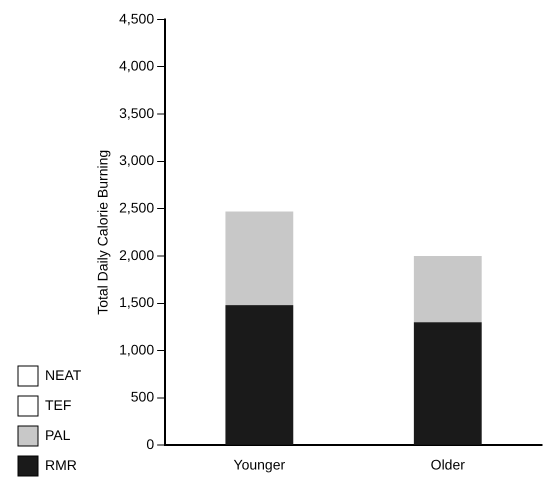 Image resolution: width=560 pixels, height=494 pixels. I want to click on y-tick-label: 4,000, so click(136, 66).